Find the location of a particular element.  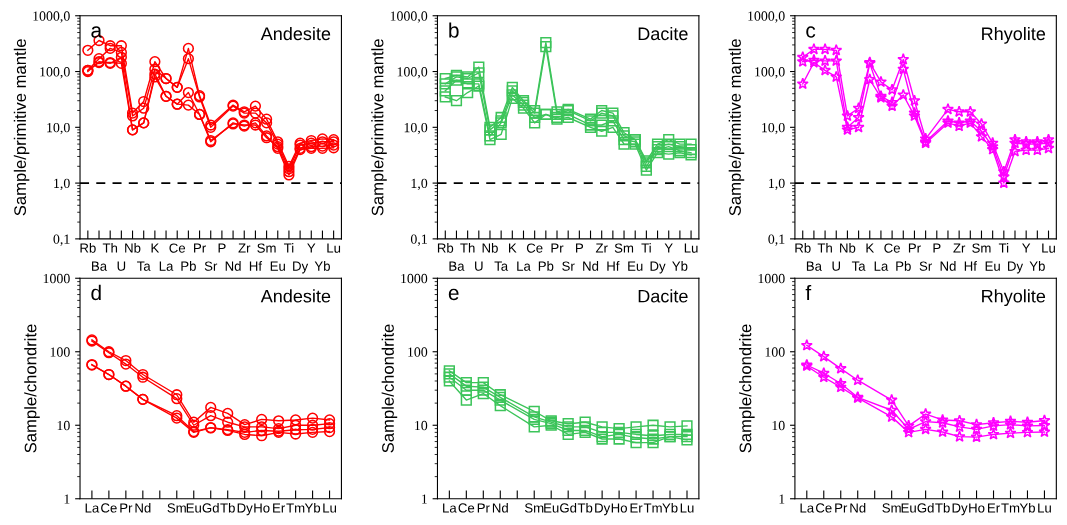

y-tick-label: 10 is located at coordinates (778, 425).